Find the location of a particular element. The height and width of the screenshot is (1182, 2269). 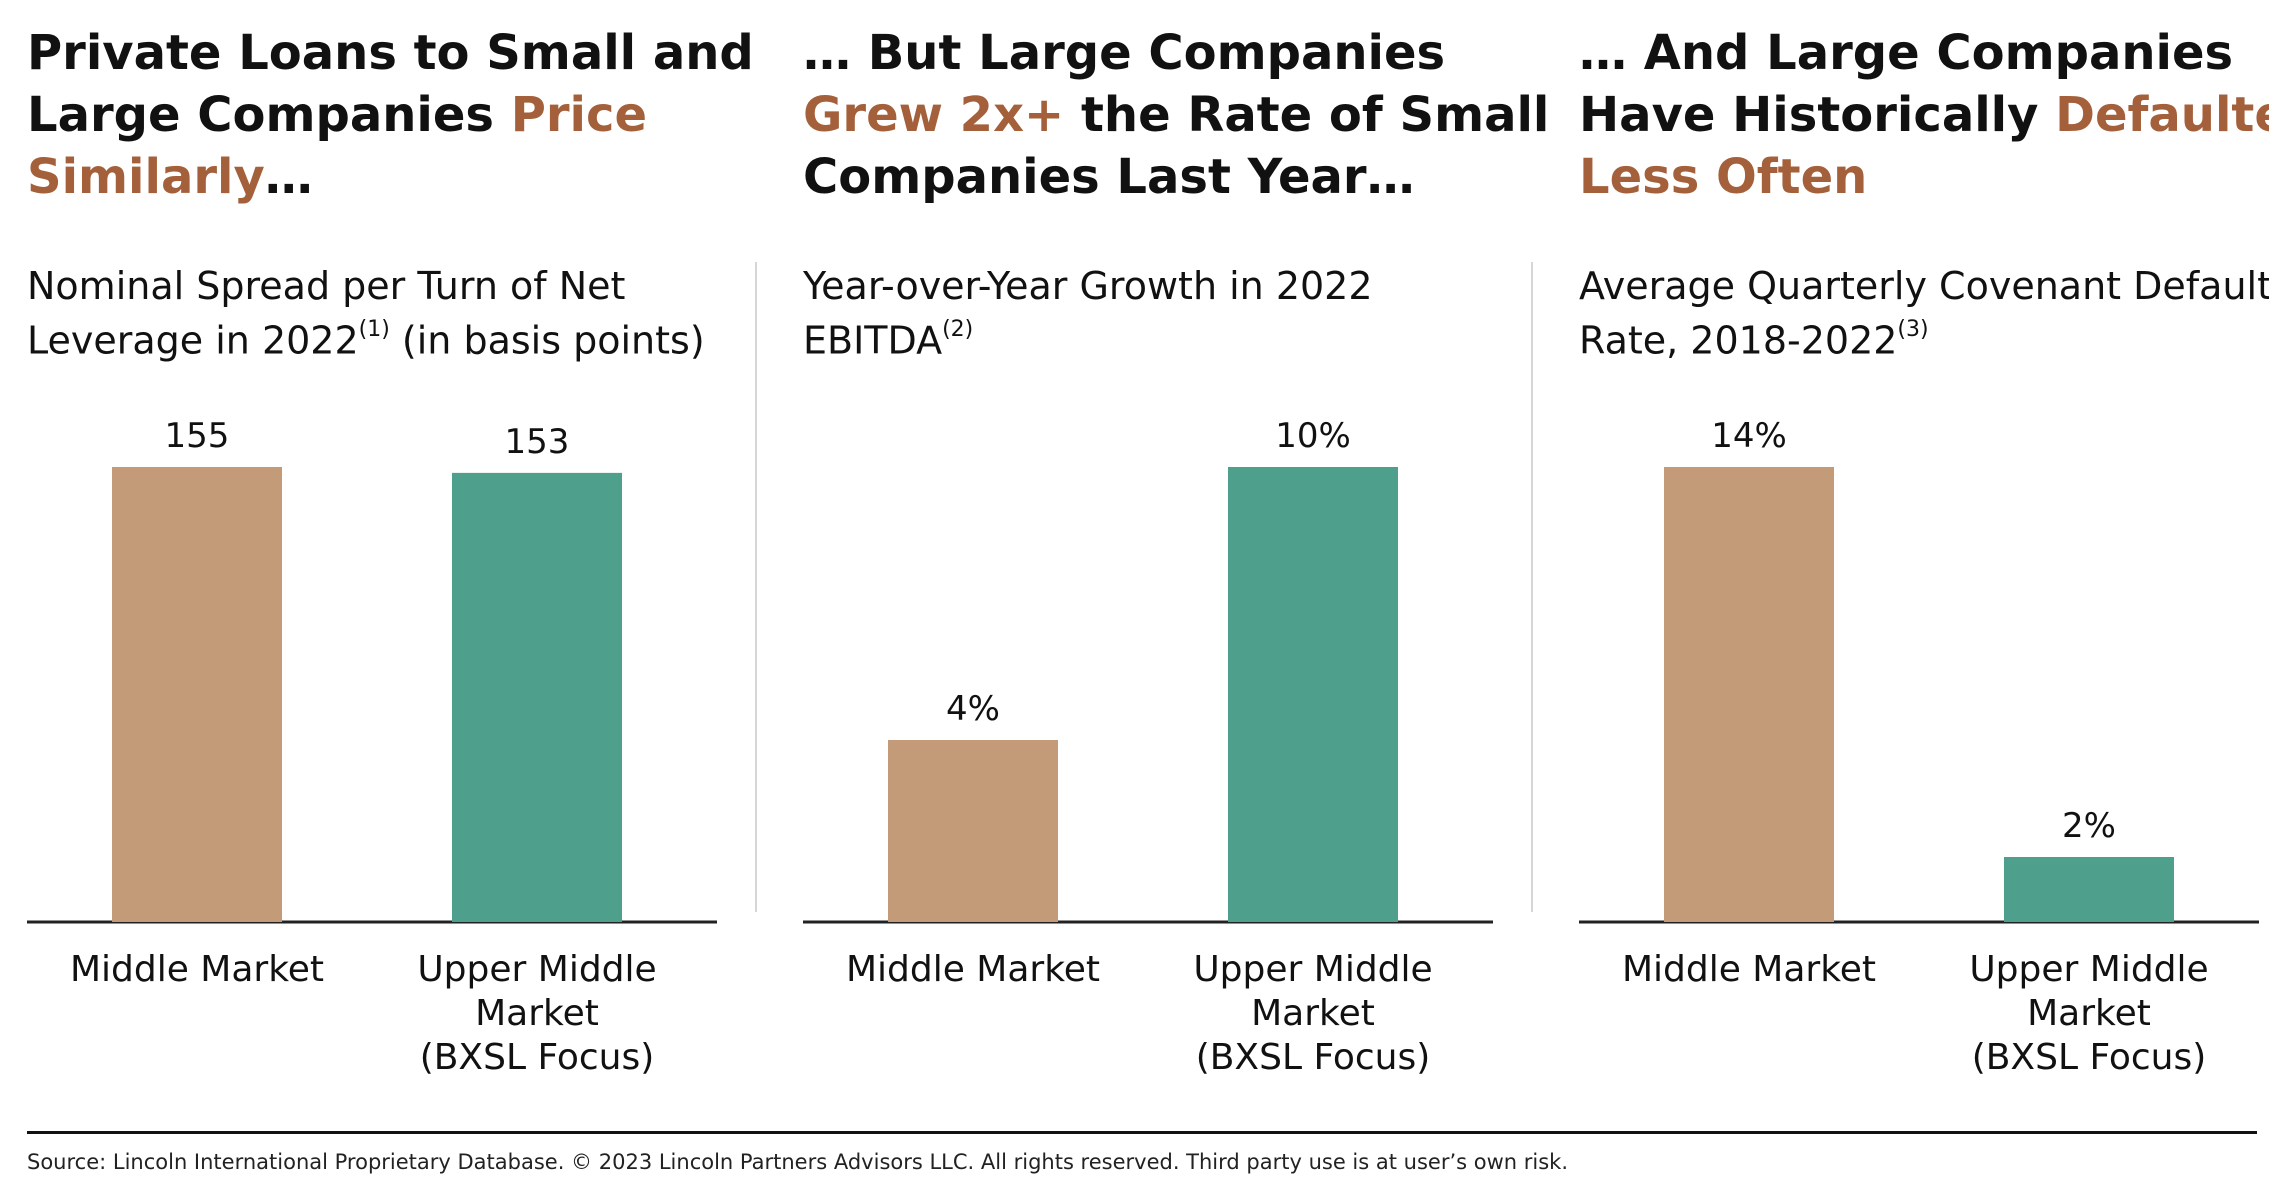

subtitle-line: Nominal Spread per Turn of Net is located at coordinates (326, 286).